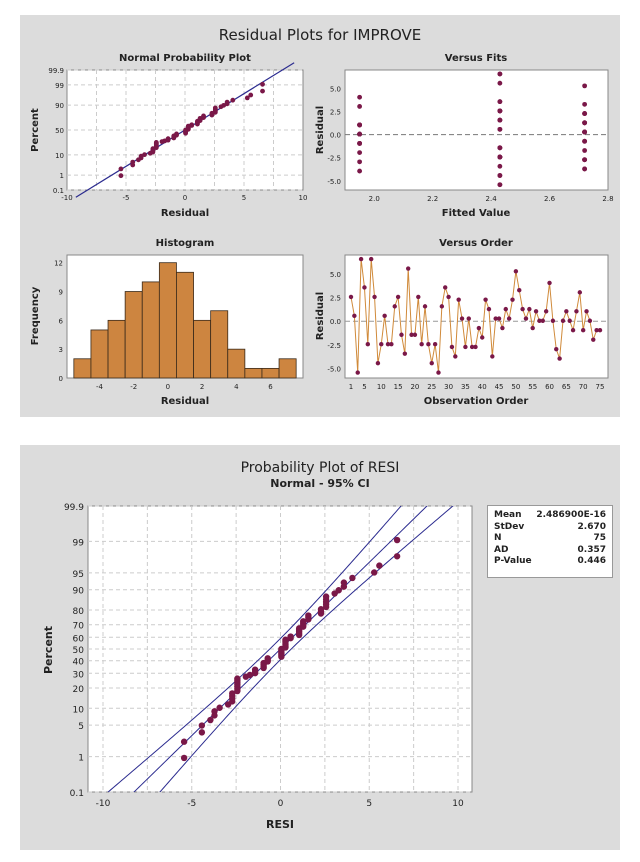  Describe the element at coordinates (431, 387) in the screenshot. I see `order-xtick-label: 25` at that location.